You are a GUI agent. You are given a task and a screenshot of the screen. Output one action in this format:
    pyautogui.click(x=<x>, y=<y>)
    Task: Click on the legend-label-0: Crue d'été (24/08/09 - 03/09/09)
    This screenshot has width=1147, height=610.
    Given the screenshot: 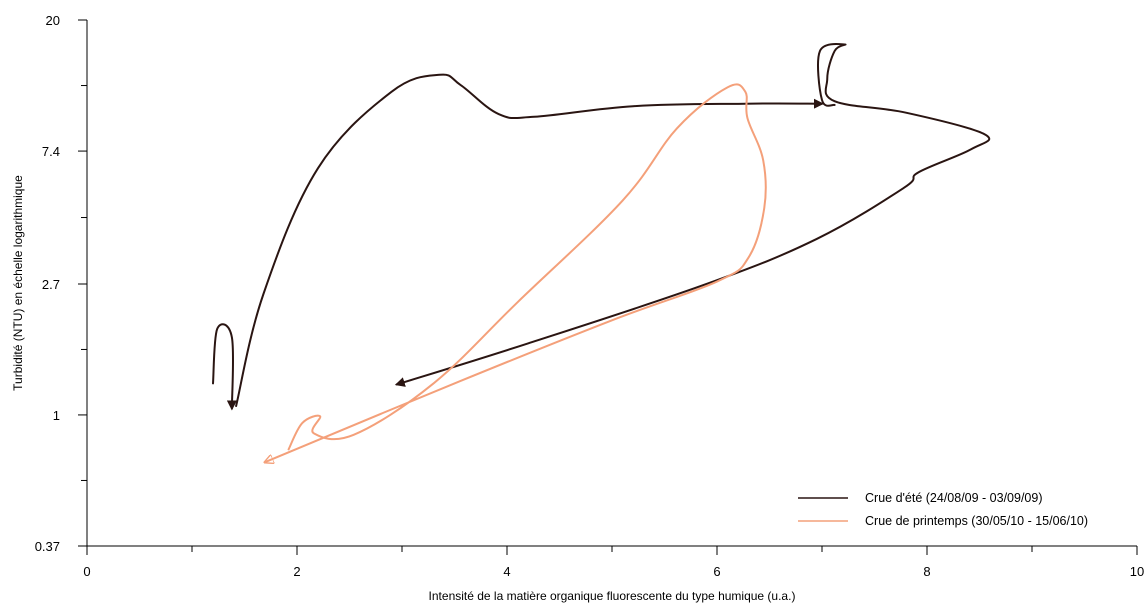 What is the action you would take?
    pyautogui.click(x=954, y=498)
    